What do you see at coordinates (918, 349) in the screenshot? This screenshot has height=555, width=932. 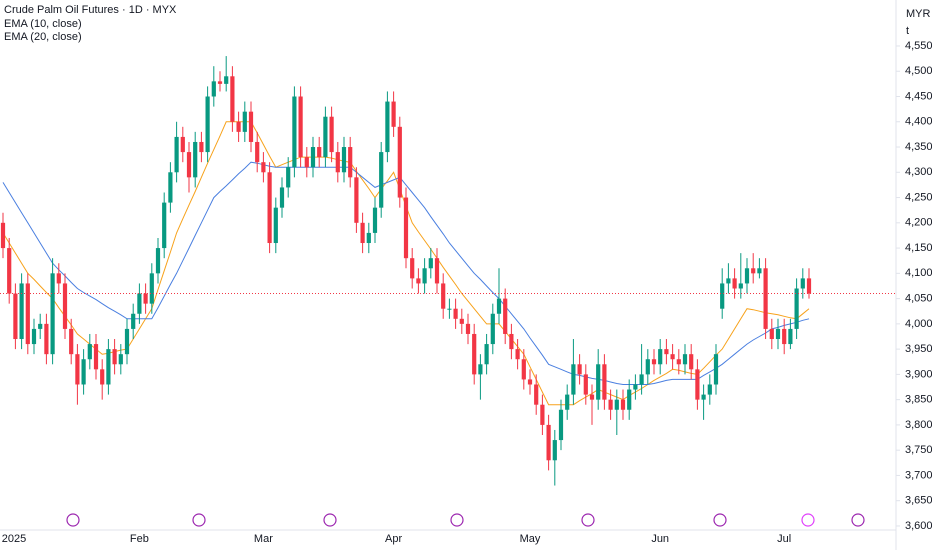 I see `y-tick-label: 3,950` at bounding box center [918, 349].